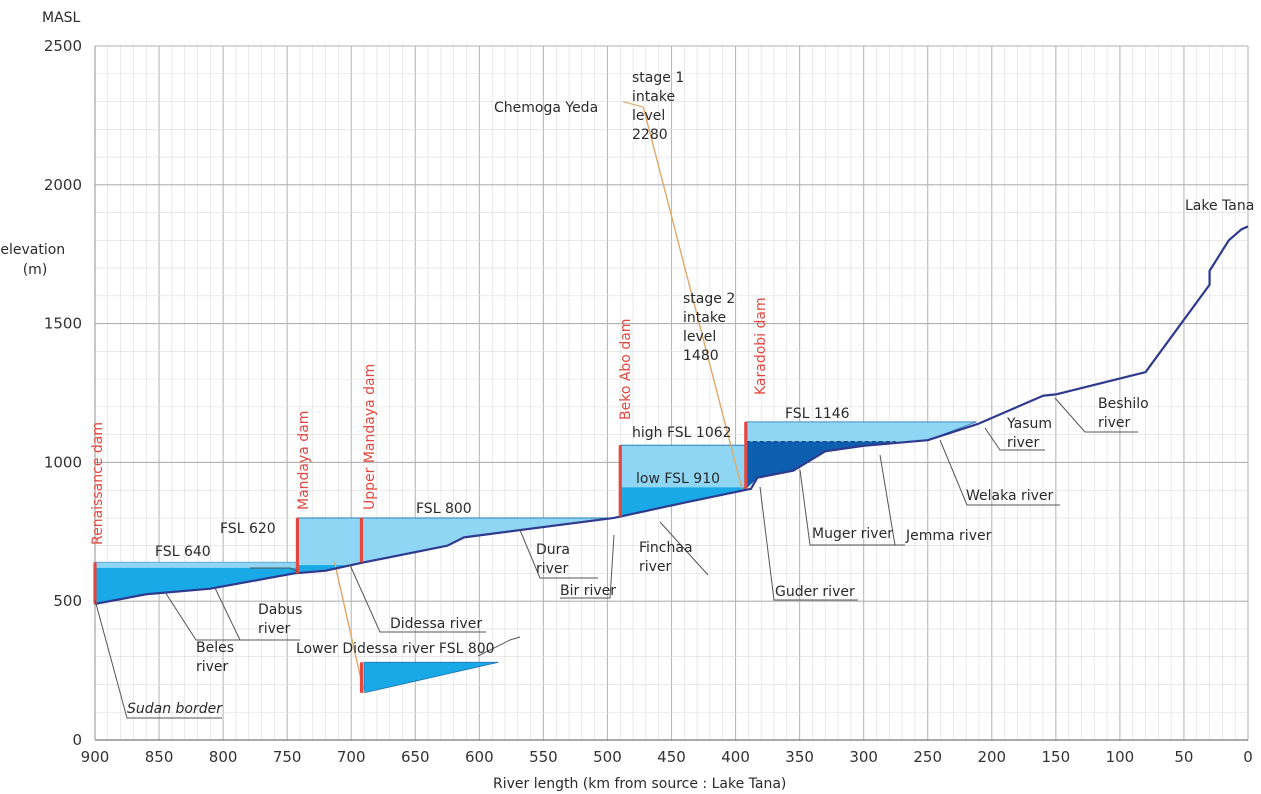 The height and width of the screenshot is (794, 1261). Describe the element at coordinates (159, 757) in the screenshot. I see `x-tick-label: 850` at that location.